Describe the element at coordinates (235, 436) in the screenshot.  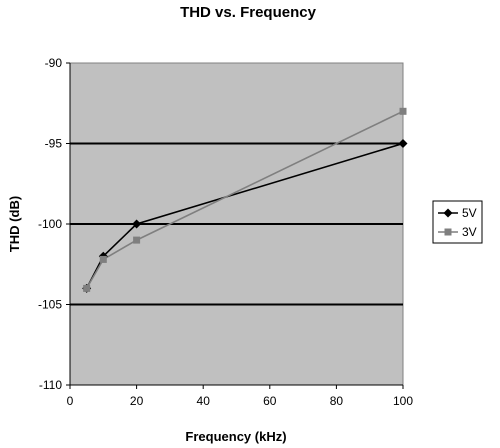
I see `x-axis-label: Frequency (kHz)` at that location.